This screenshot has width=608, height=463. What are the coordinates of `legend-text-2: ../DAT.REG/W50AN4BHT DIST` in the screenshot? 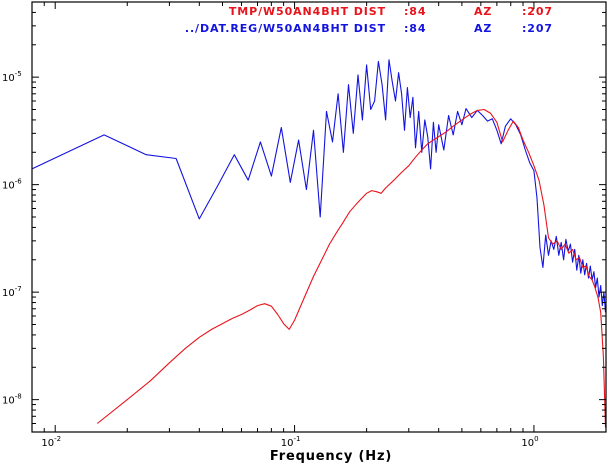 It's located at (285, 28).